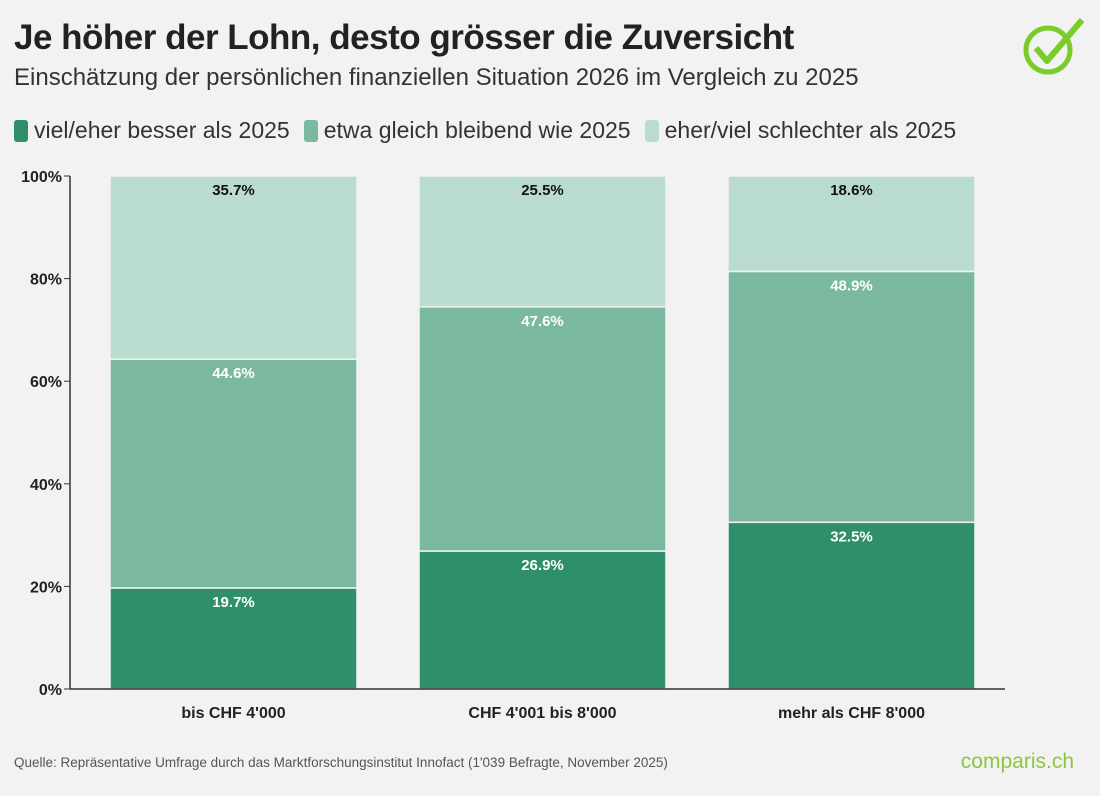 Image resolution: width=1100 pixels, height=796 pixels. Describe the element at coordinates (1054, 46) in the screenshot. I see `check-circle-icon` at that location.